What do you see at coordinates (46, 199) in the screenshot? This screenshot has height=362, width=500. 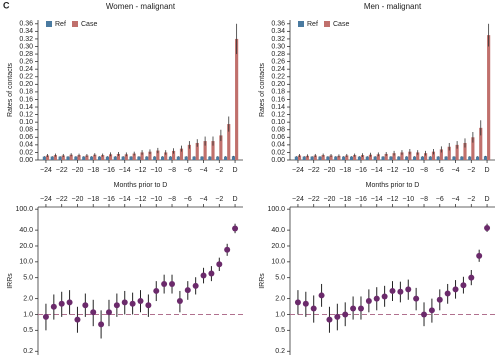 I see `x-tick-label: −24` at bounding box center [46, 199].